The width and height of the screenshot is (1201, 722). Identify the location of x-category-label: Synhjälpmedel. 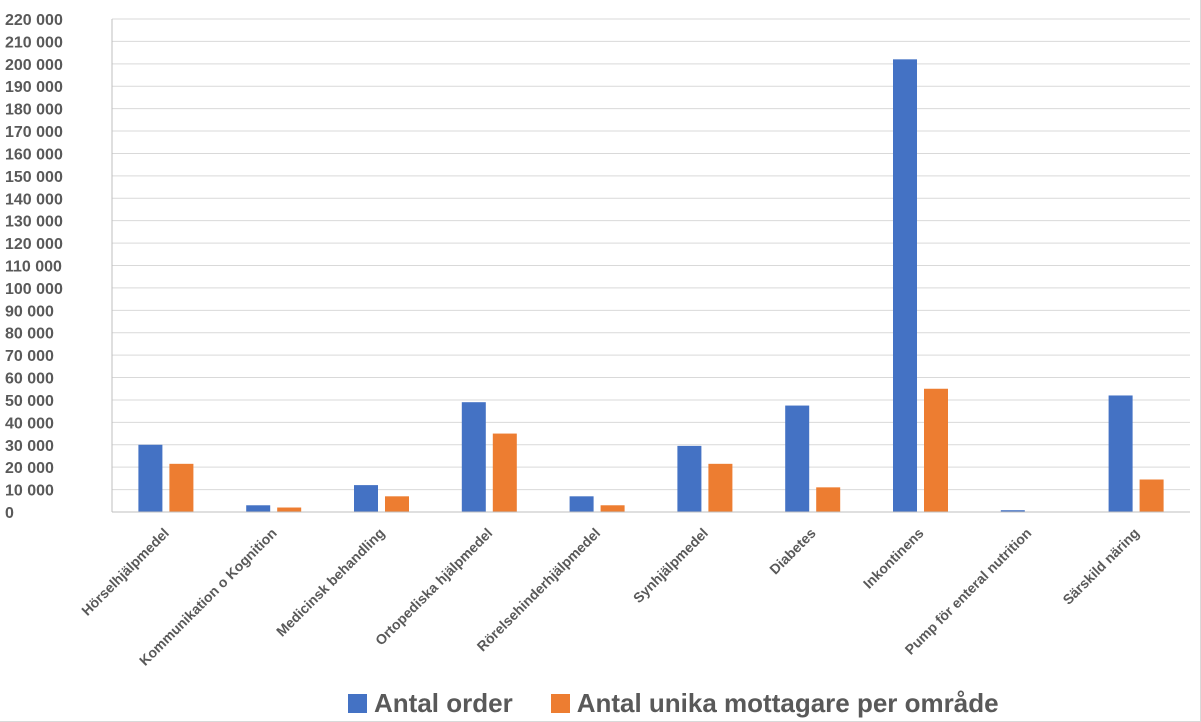
(670, 565).